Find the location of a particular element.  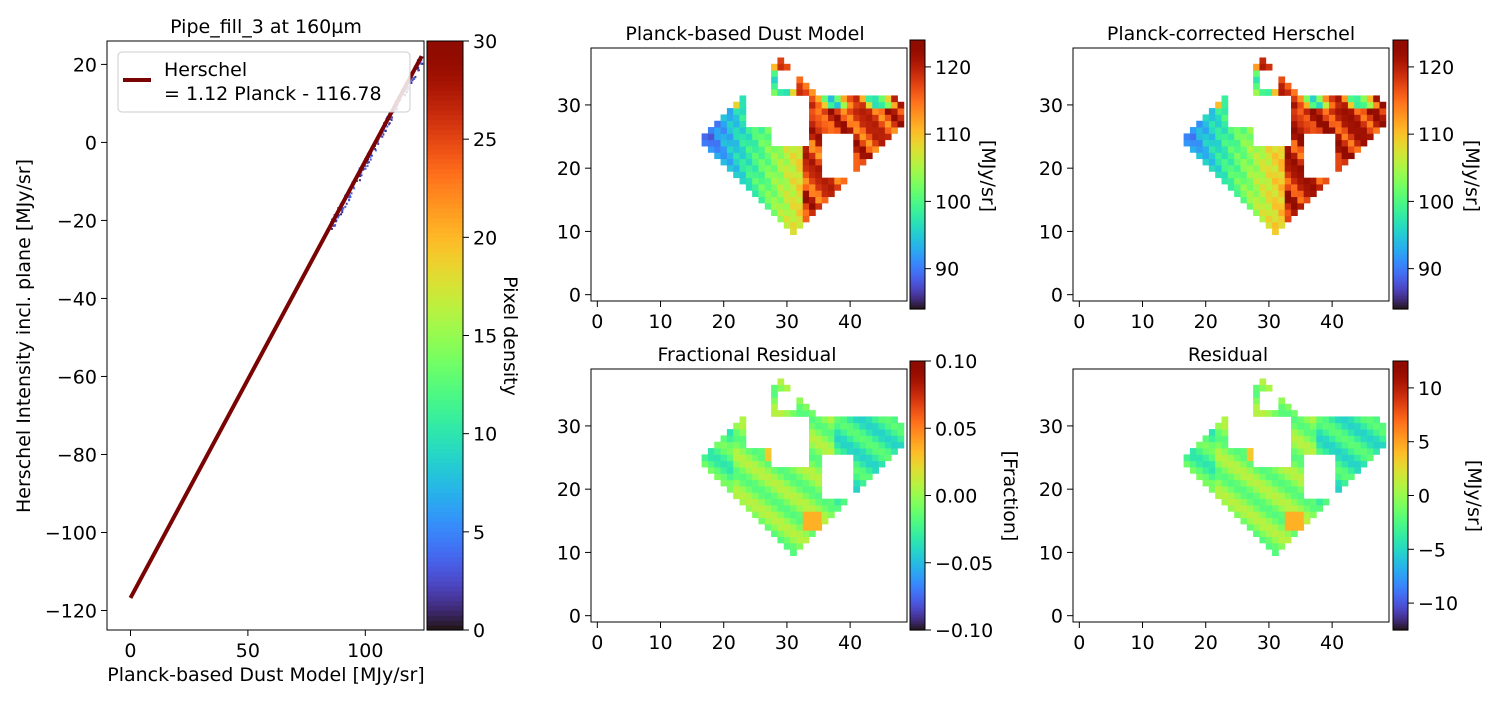

residual-y-tick-label: 30 is located at coordinates (1051, 427).